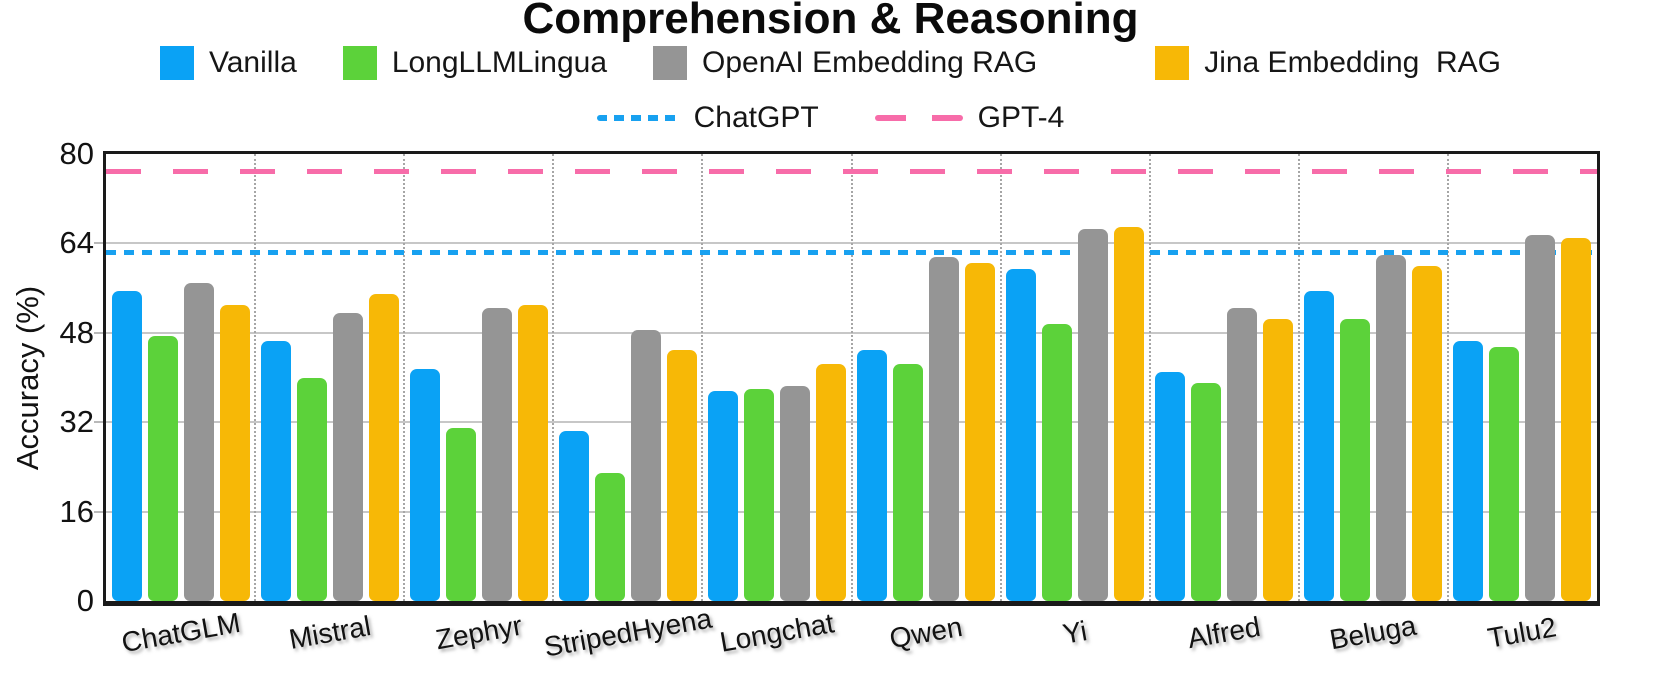  Describe the element at coordinates (722, 496) in the screenshot. I see `bar-vanilla-longchat` at that location.